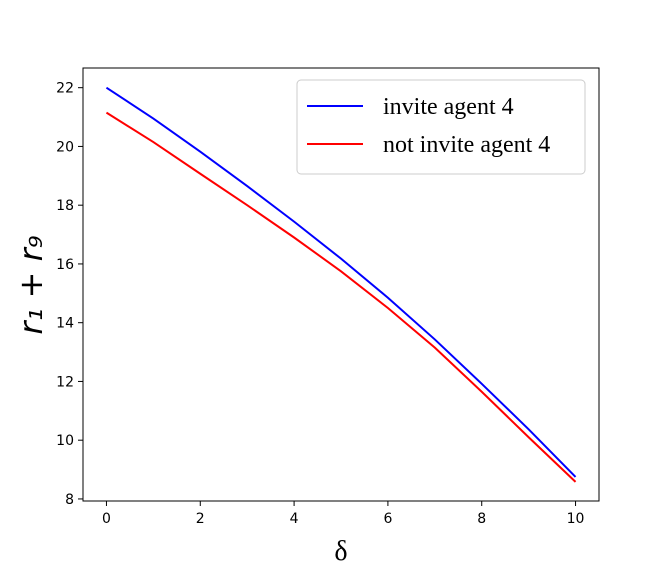 The height and width of the screenshot is (564, 665). Describe the element at coordinates (294, 519) in the screenshot. I see `x-tick-label: 4` at that location.